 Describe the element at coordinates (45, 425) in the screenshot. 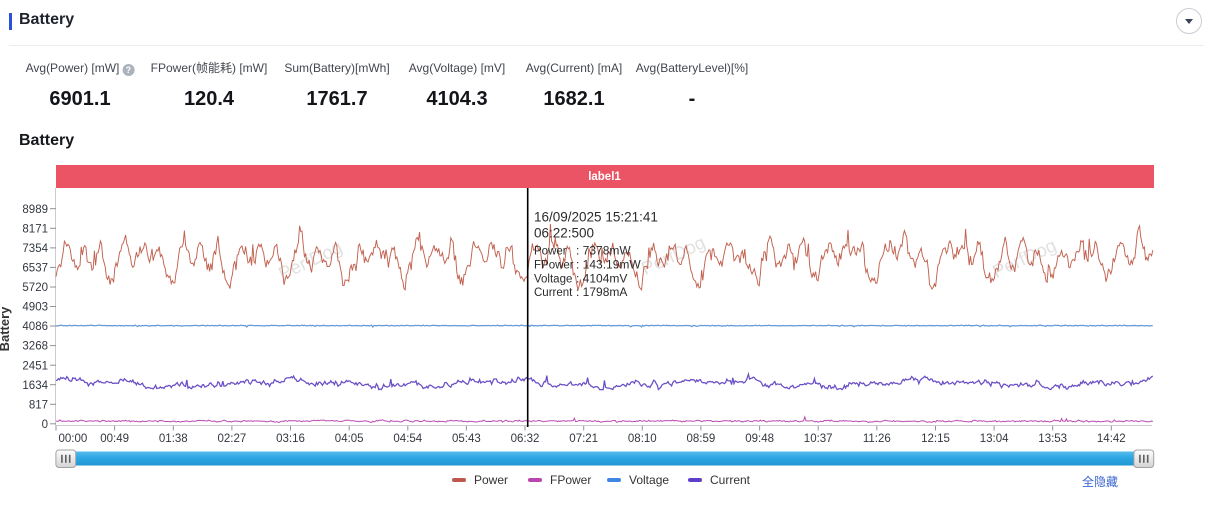

I see `svg-text: 0` at that location.